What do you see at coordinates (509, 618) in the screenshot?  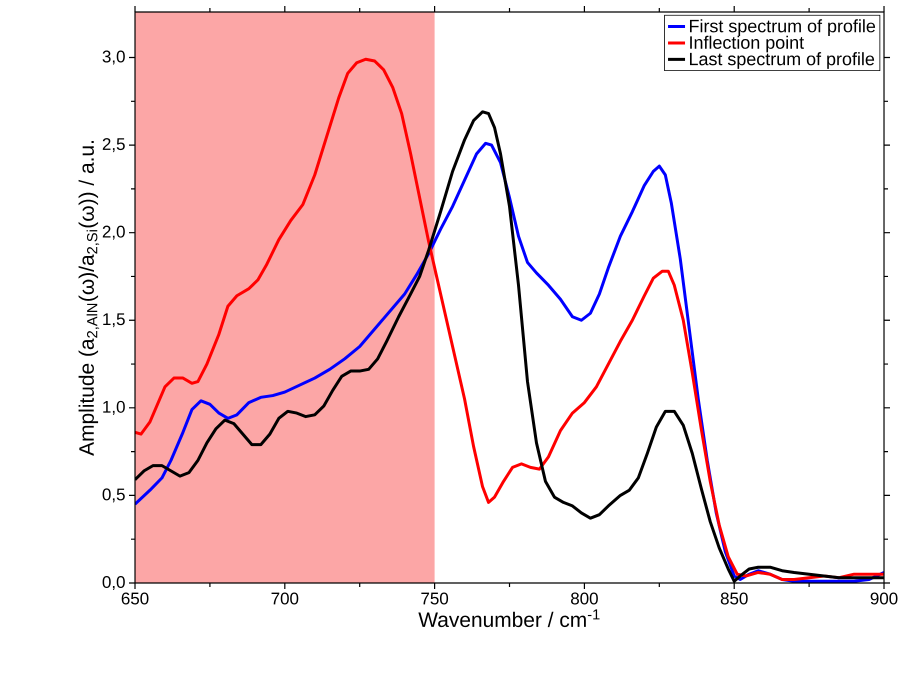 I see `x-axis-title: Wavenumber / cm$^{-1}$` at bounding box center [509, 618].